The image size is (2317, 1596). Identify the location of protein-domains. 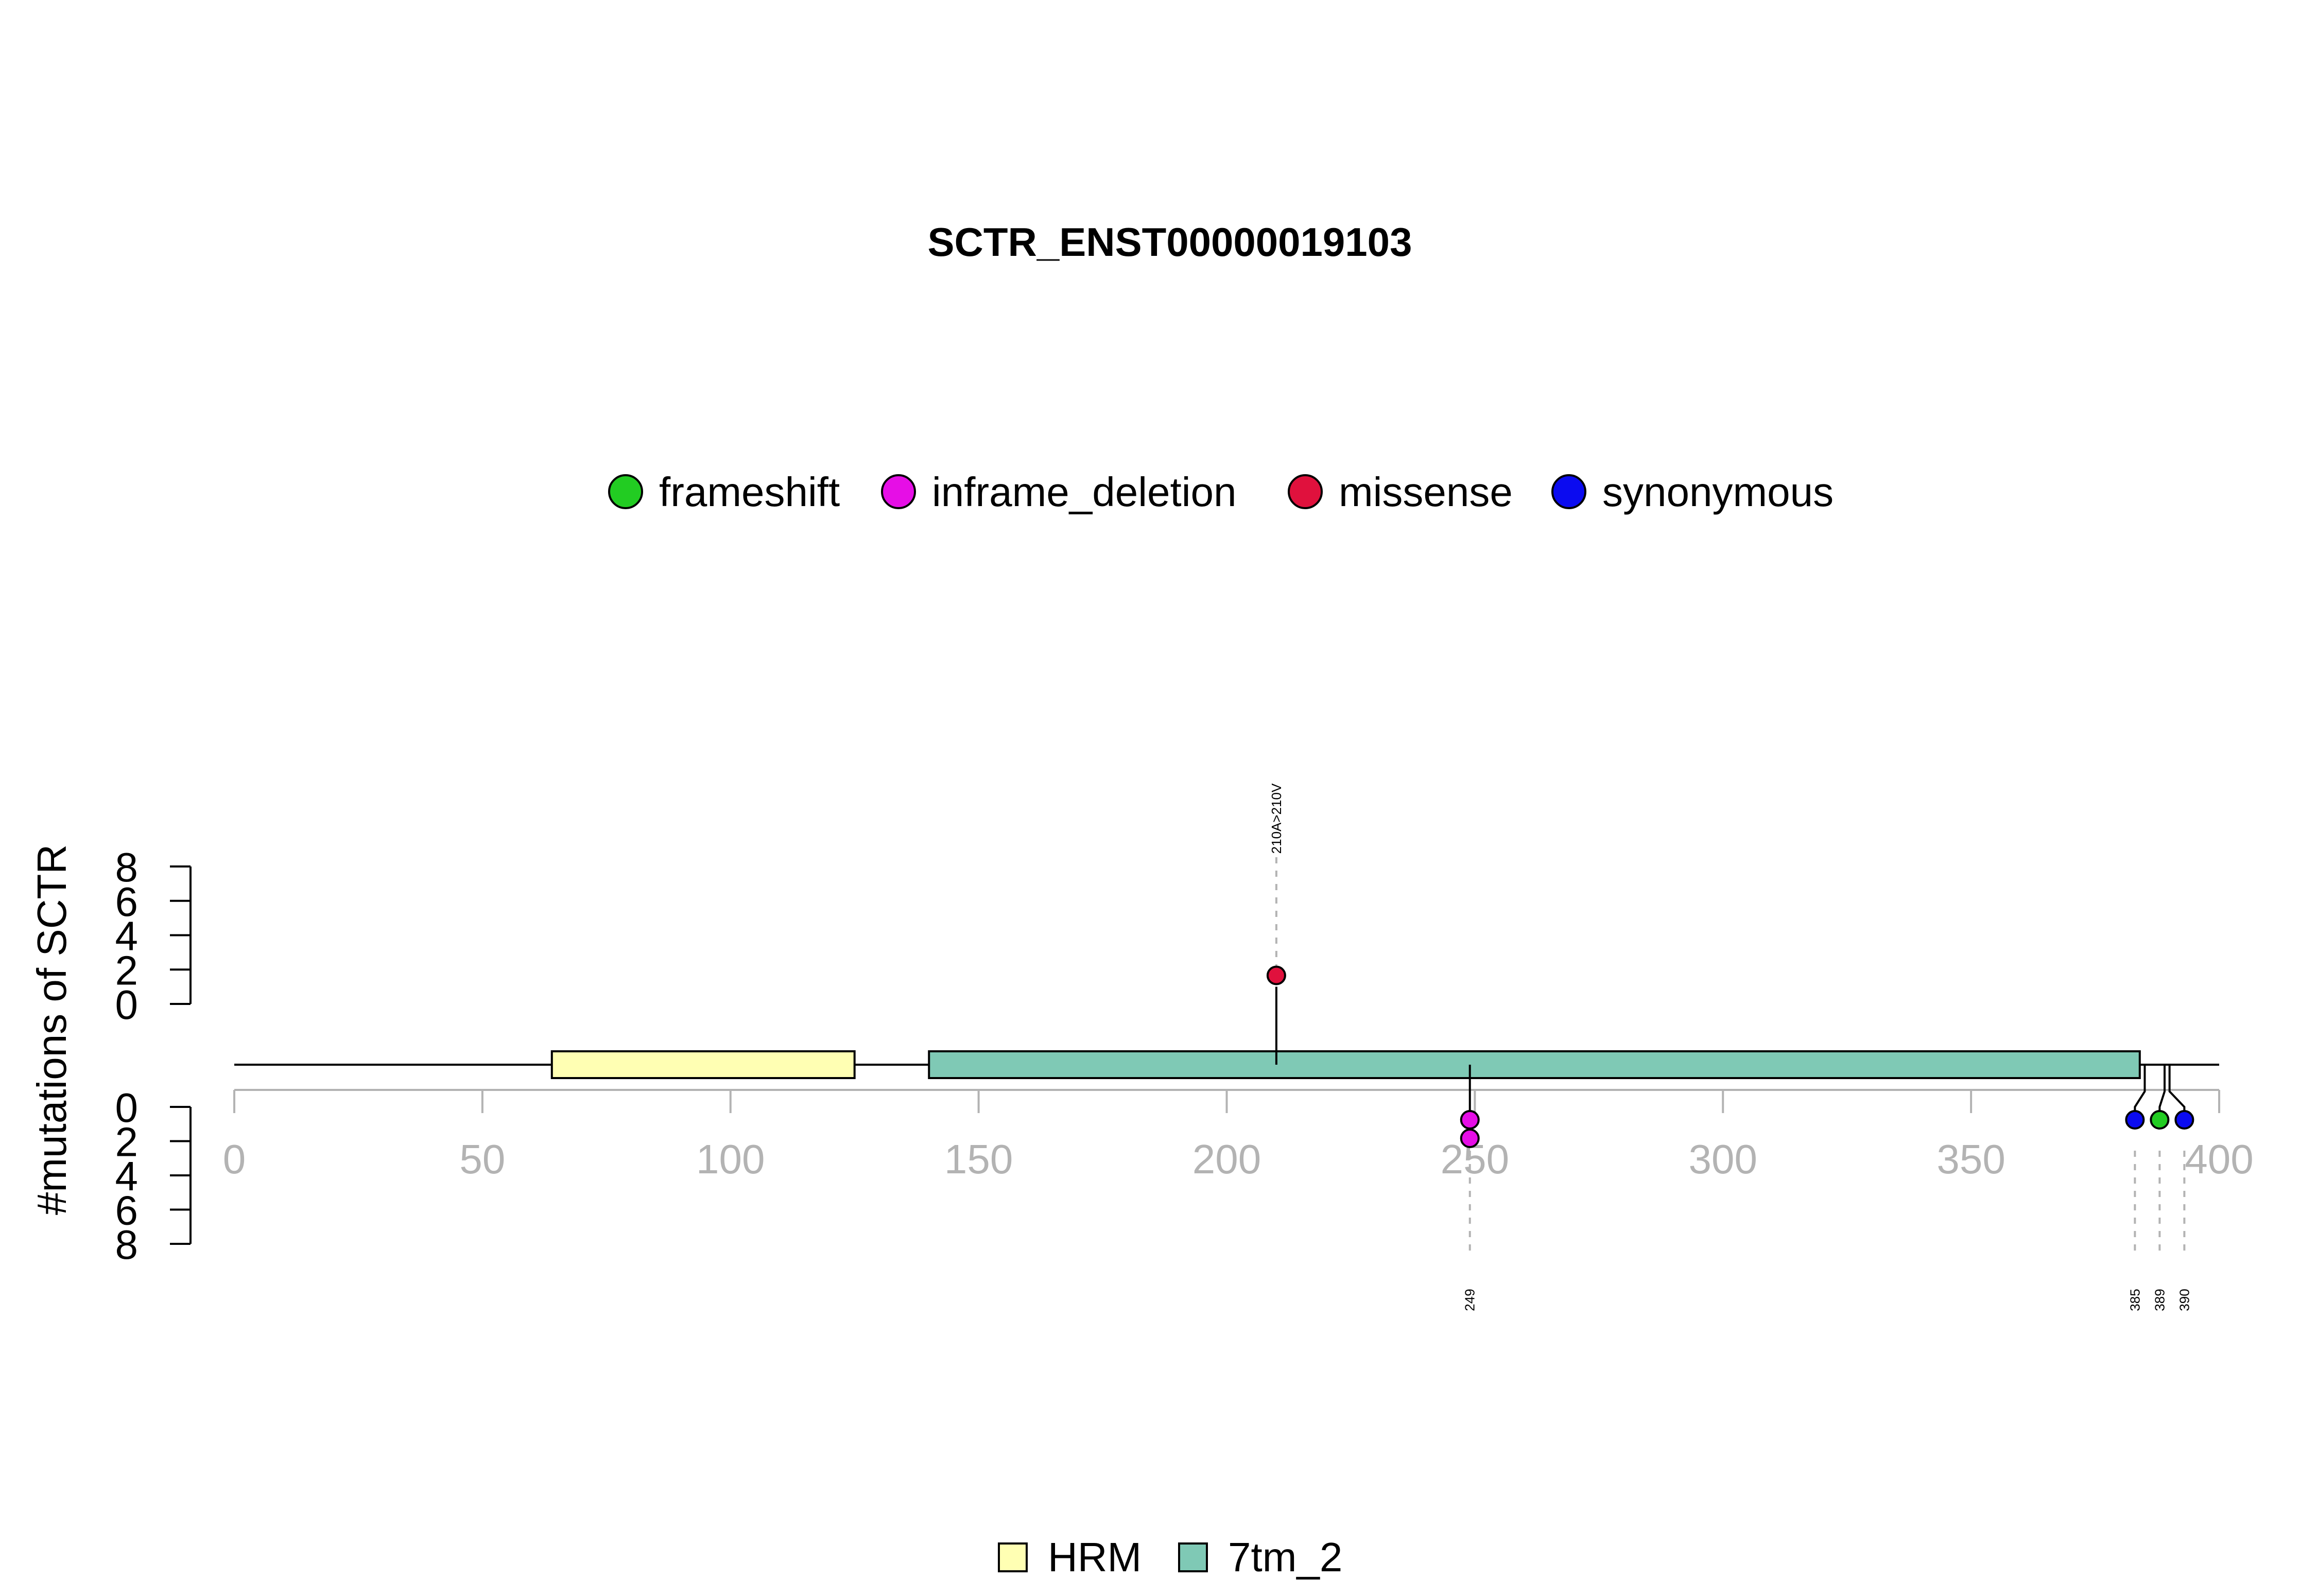
(1345, 1064).